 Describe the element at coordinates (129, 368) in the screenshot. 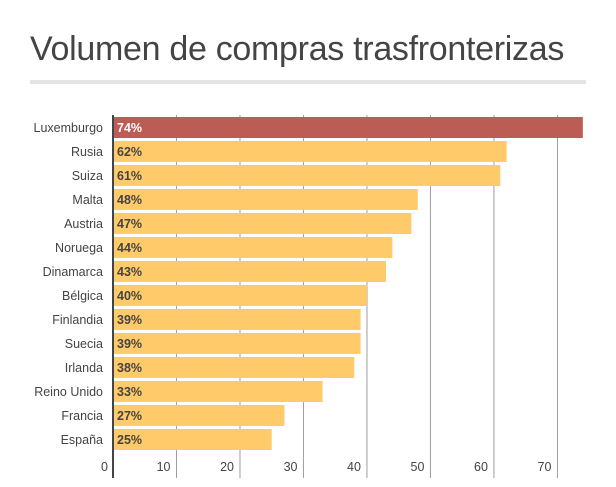

I see `data-label: 38%` at that location.